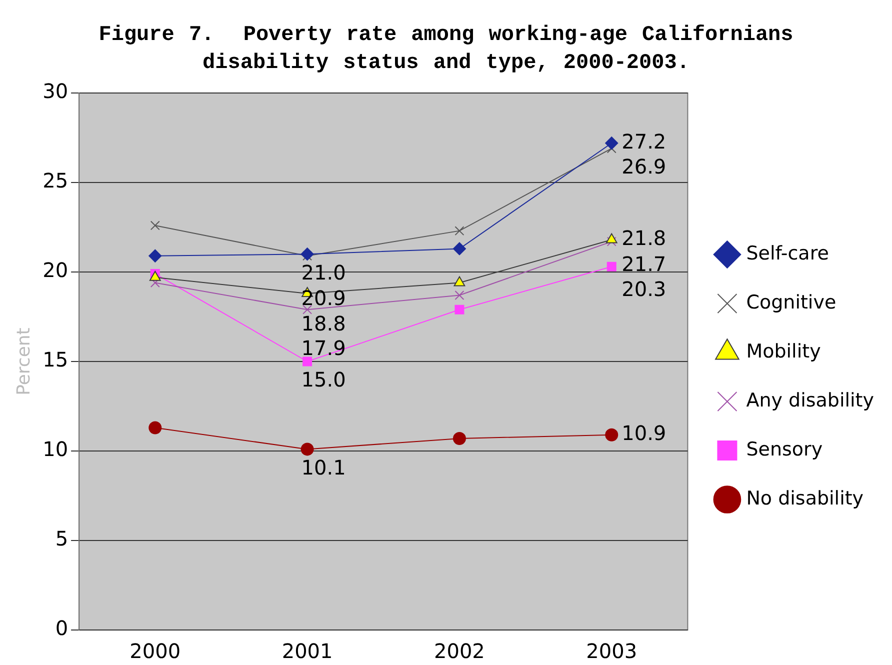  Describe the element at coordinates (307, 651) in the screenshot. I see `x-tick-label: 2001` at that location.